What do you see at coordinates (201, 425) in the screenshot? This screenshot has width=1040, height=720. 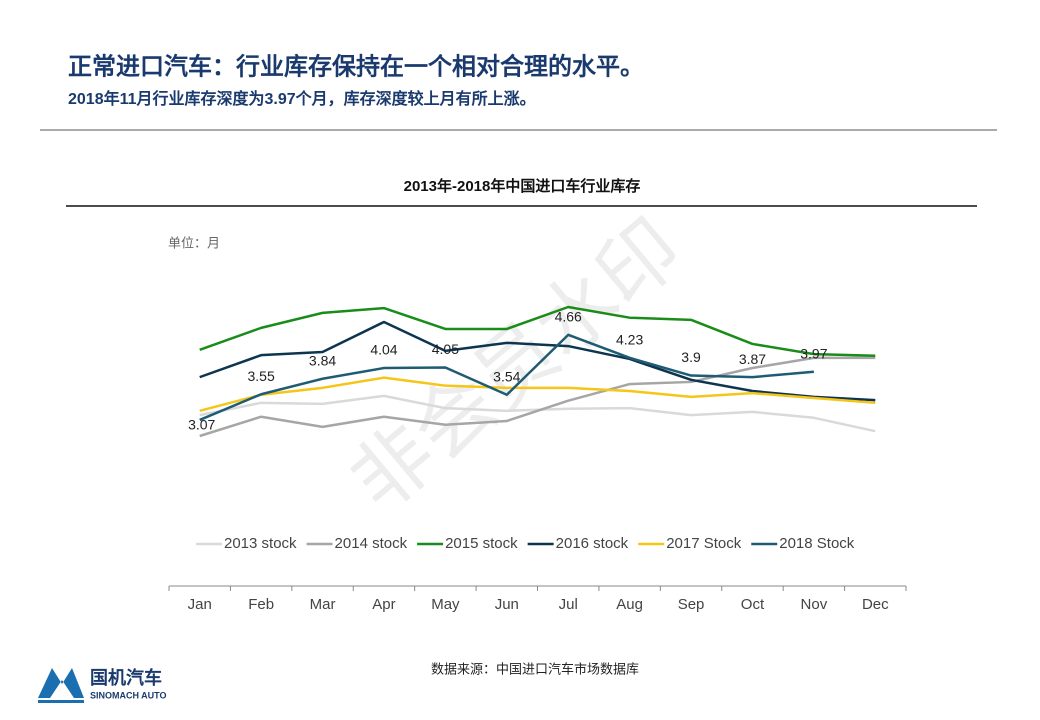 I see `data-label: 3.07` at bounding box center [201, 425].